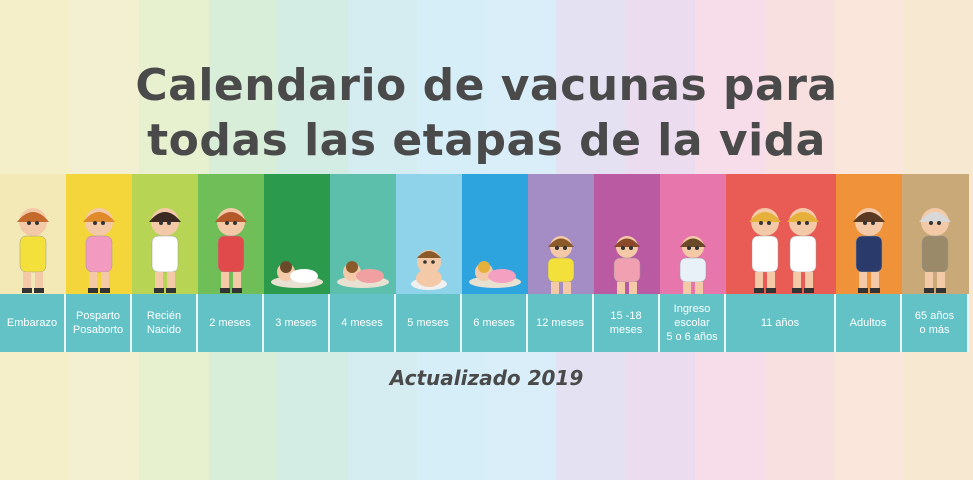  I want to click on stage-12-illustration, so click(781, 234).